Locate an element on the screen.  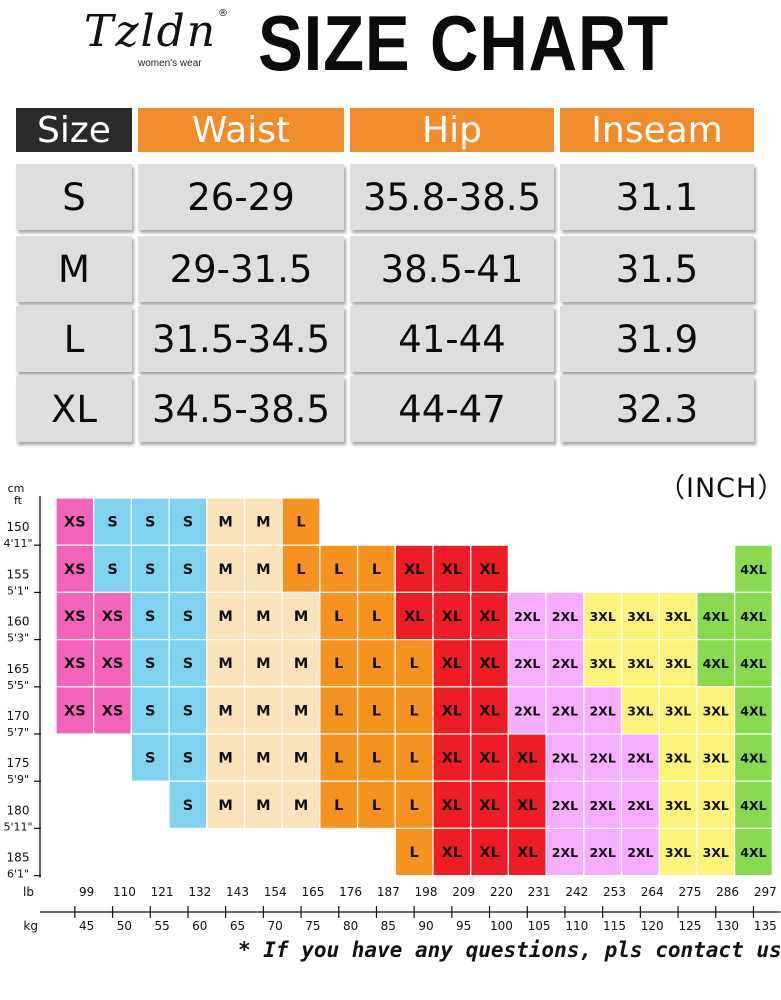
x-tick-label-lb: 286 is located at coordinates (727, 892).